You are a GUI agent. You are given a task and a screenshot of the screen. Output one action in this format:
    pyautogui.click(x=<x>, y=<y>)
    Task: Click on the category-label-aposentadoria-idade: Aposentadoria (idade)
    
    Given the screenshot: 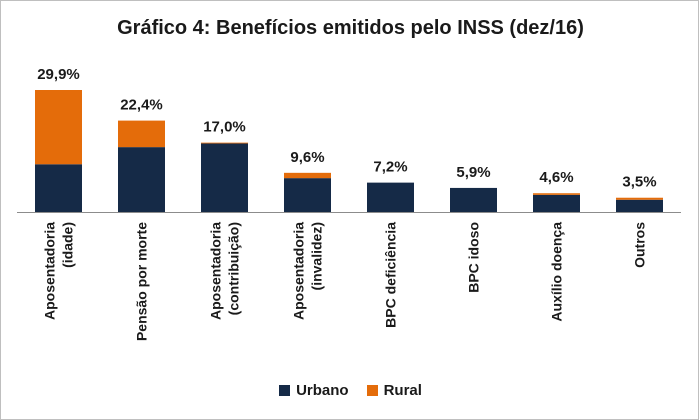 What is the action you would take?
    pyautogui.click(x=59, y=271)
    